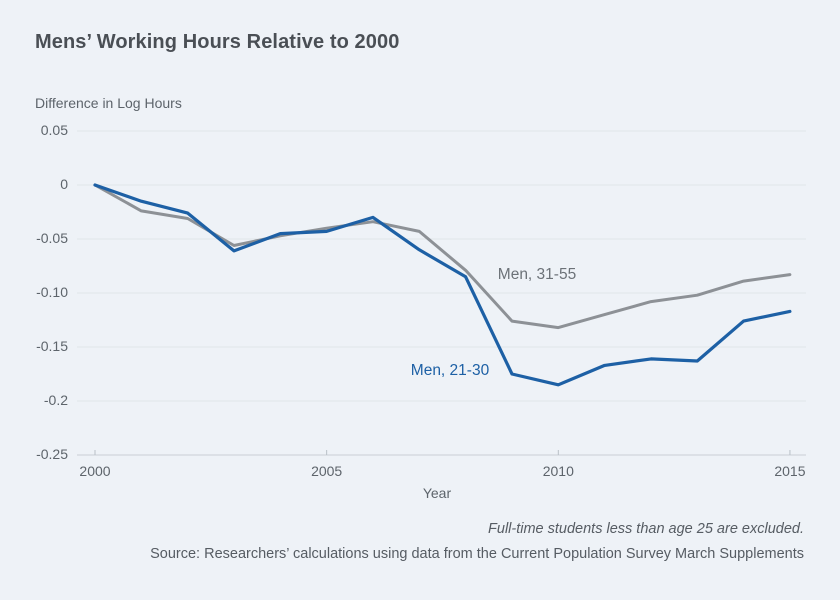 The width and height of the screenshot is (840, 600). I want to click on chart-title: Mens’ Working Hours Relative to 2000, so click(217, 42).